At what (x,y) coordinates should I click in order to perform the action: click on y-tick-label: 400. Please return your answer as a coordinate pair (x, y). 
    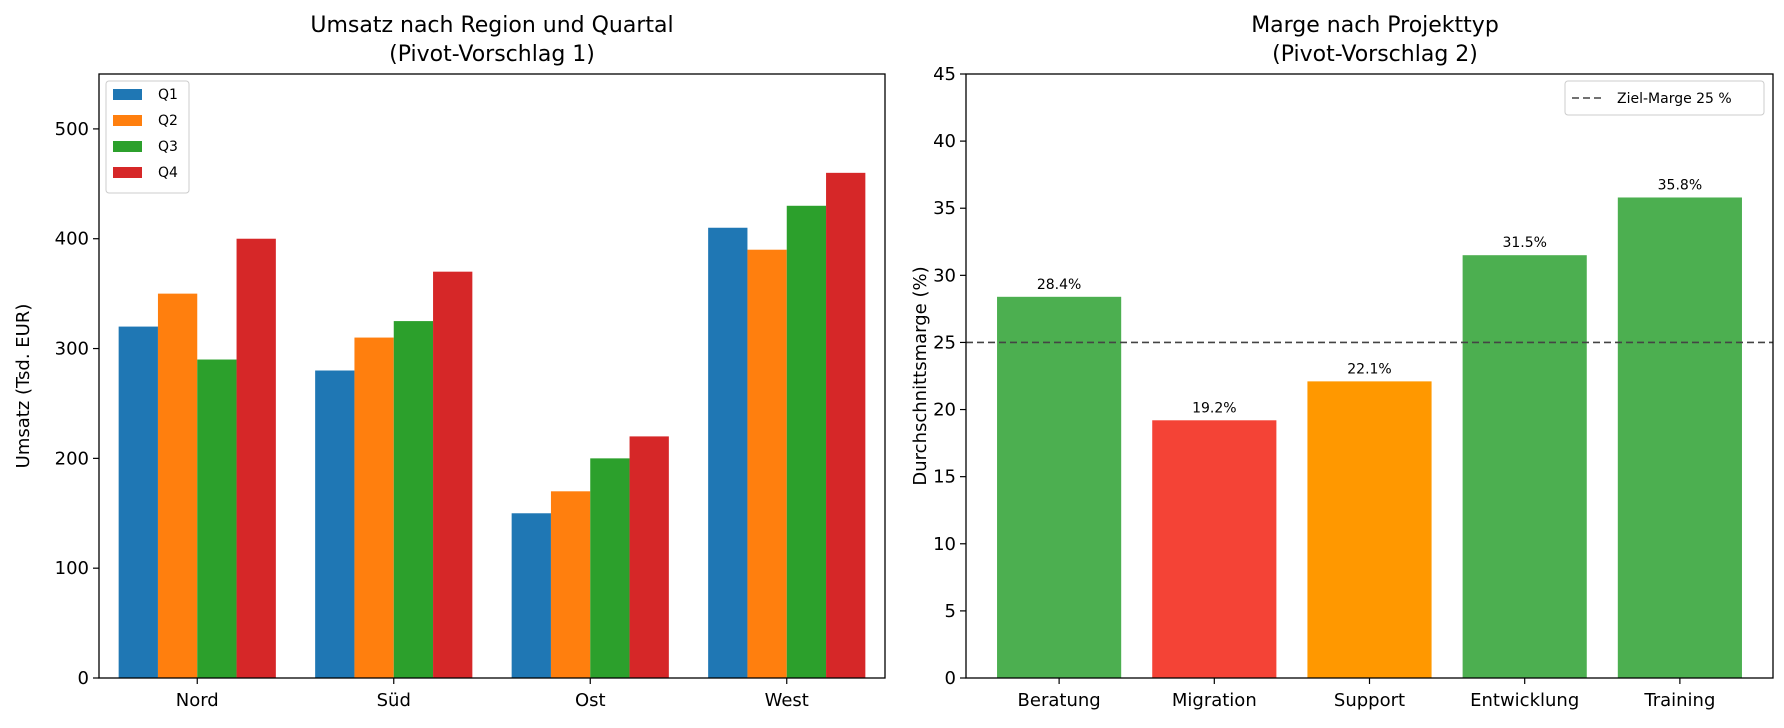
    Looking at the image, I should click on (72, 239).